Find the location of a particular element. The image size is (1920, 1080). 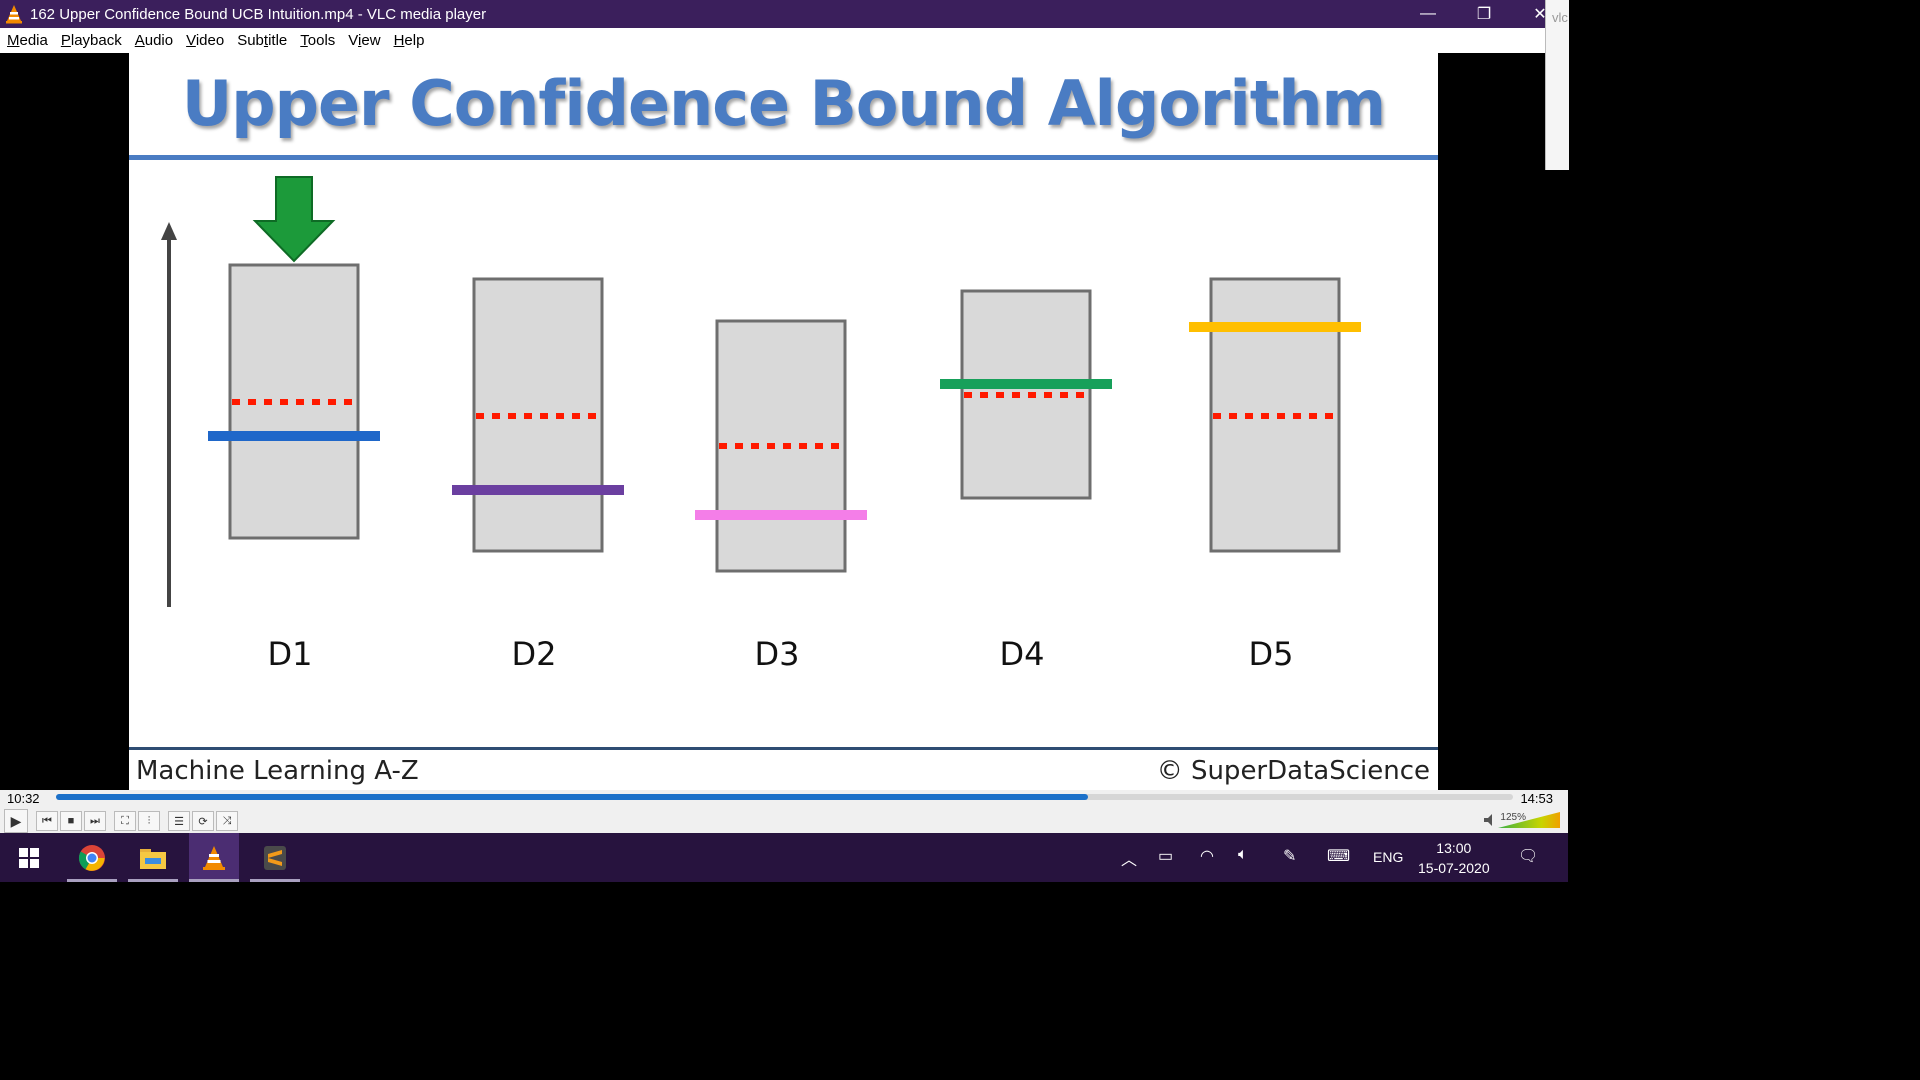

loop-button: ⟳ is located at coordinates (203, 821).